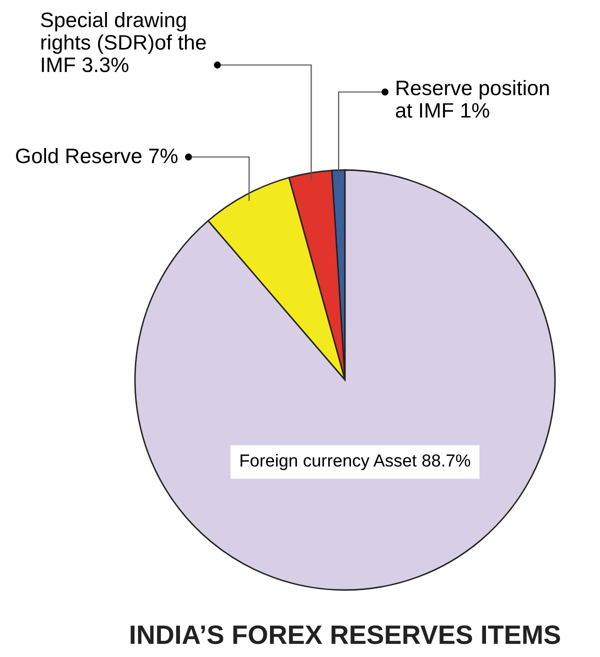 The height and width of the screenshot is (657, 600). What do you see at coordinates (123, 42) in the screenshot?
I see `slice-label: Special drawing rights (SDR)of the IMF 3.3%` at bounding box center [123, 42].